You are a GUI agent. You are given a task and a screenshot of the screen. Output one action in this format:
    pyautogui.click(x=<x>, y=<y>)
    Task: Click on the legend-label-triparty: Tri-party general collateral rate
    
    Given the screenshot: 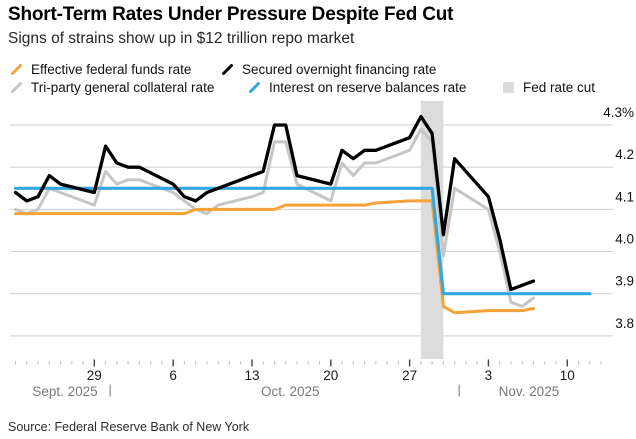 What is the action you would take?
    pyautogui.click(x=123, y=87)
    